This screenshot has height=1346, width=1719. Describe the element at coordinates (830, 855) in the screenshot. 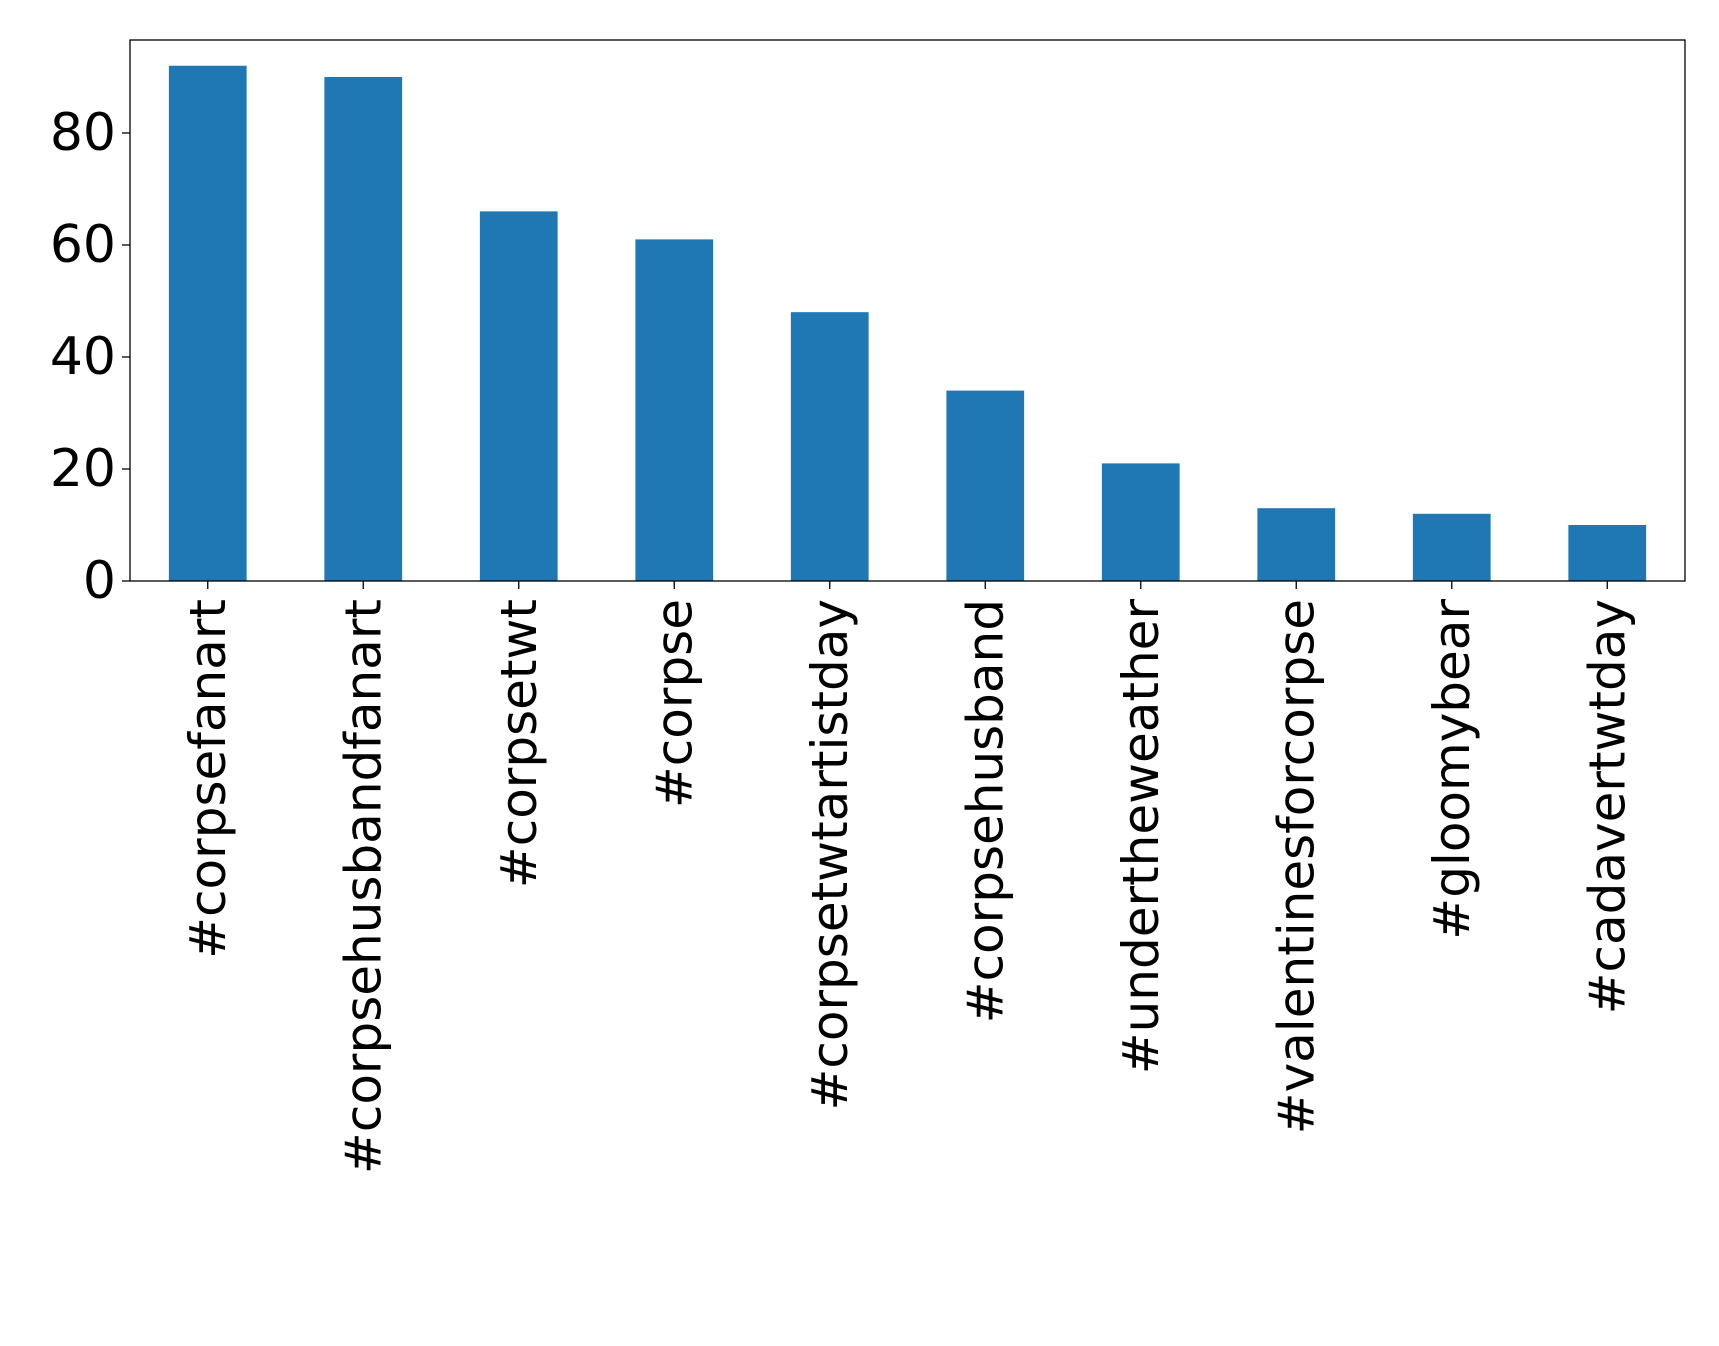

I see `x-tick-label: #corpsetwtartistday` at that location.